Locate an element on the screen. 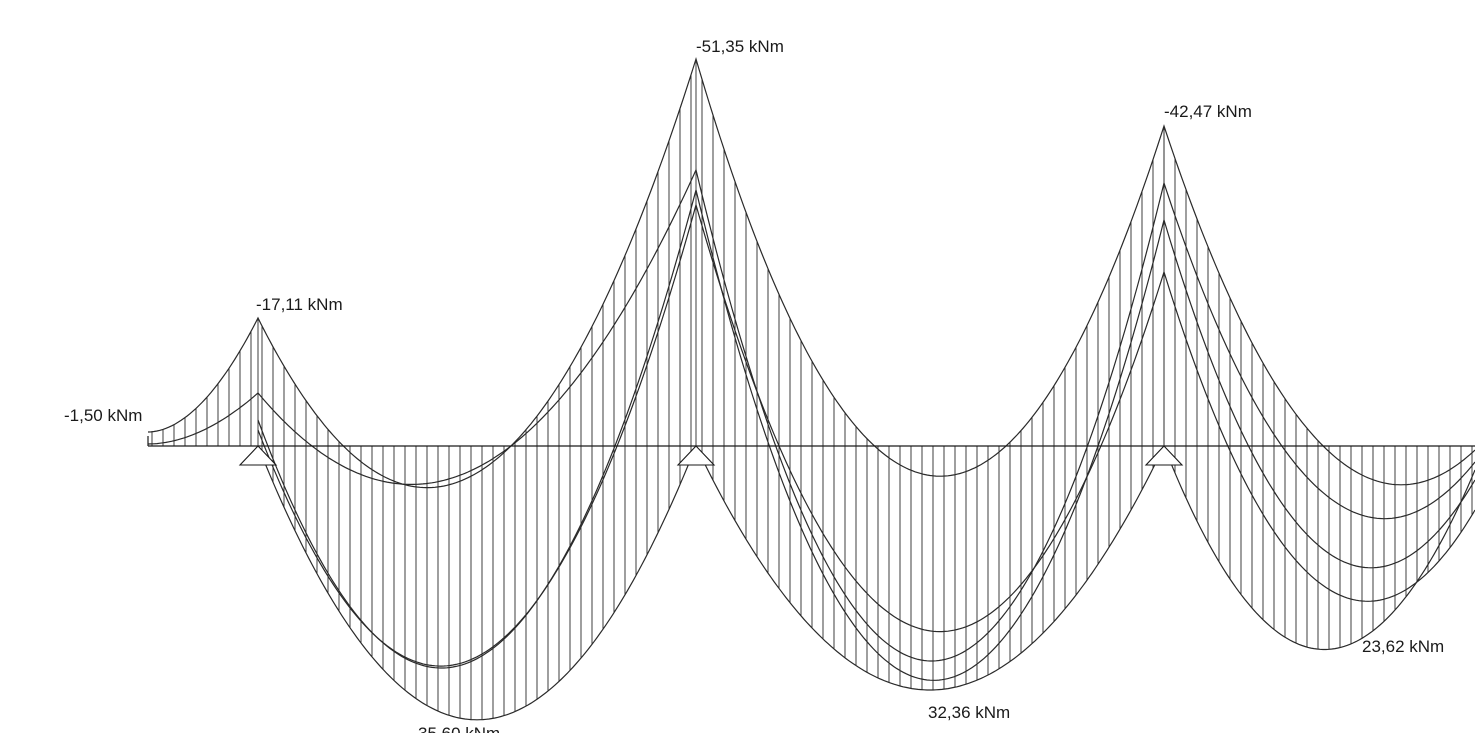 This screenshot has width=1475, height=733. label-support-3: -42,47 kNm is located at coordinates (1208, 111).